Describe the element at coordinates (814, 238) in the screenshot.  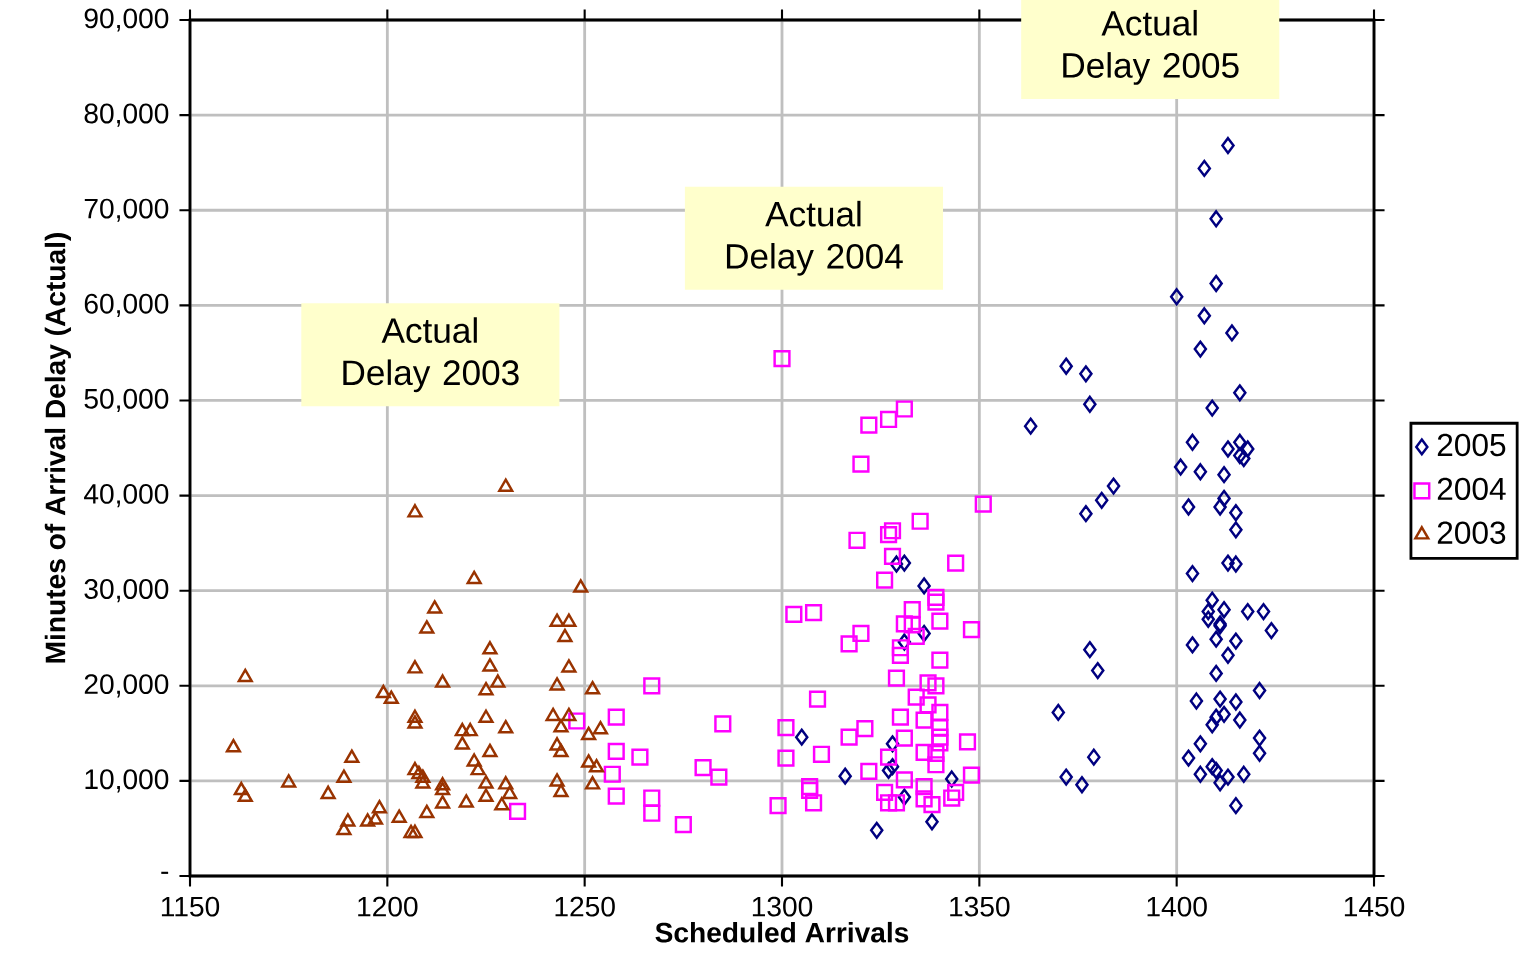
I see `annotation: Actual Delay 2004` at that location.